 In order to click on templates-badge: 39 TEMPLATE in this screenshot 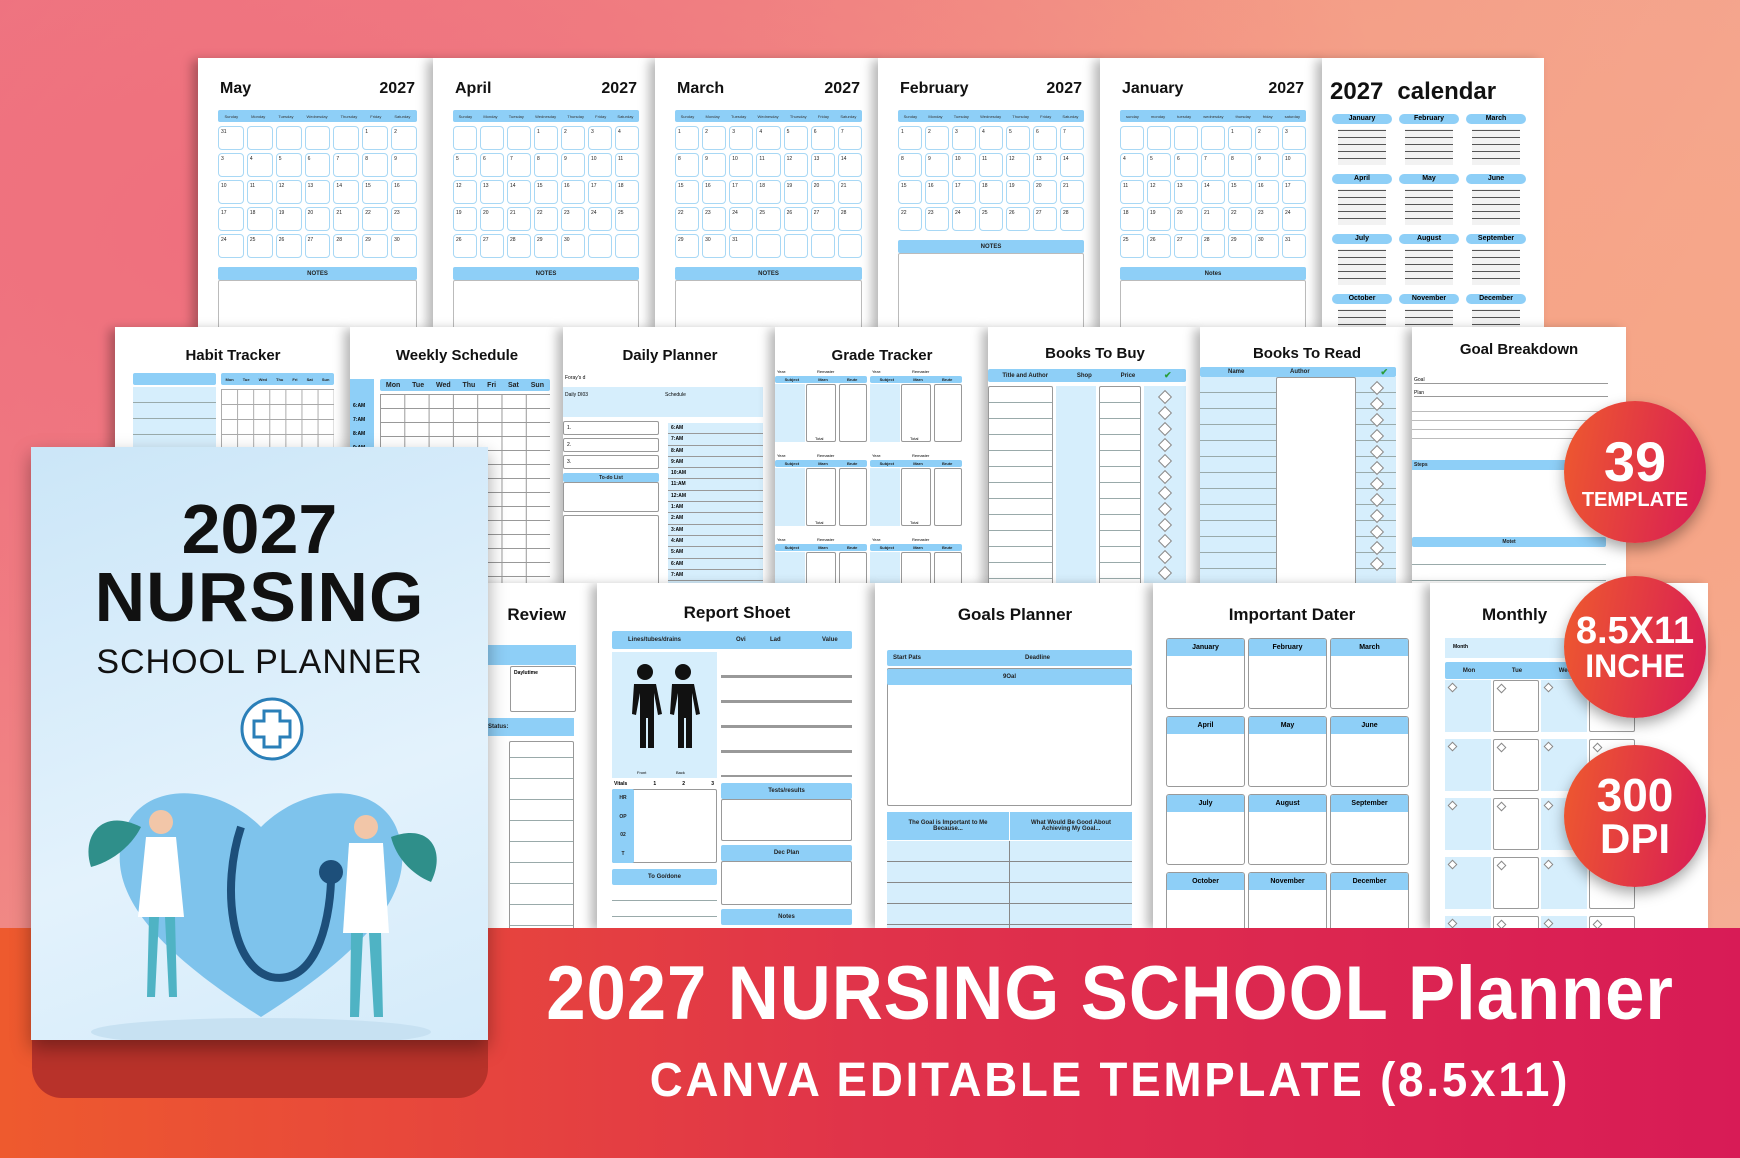, I will do `click(1635, 472)`.